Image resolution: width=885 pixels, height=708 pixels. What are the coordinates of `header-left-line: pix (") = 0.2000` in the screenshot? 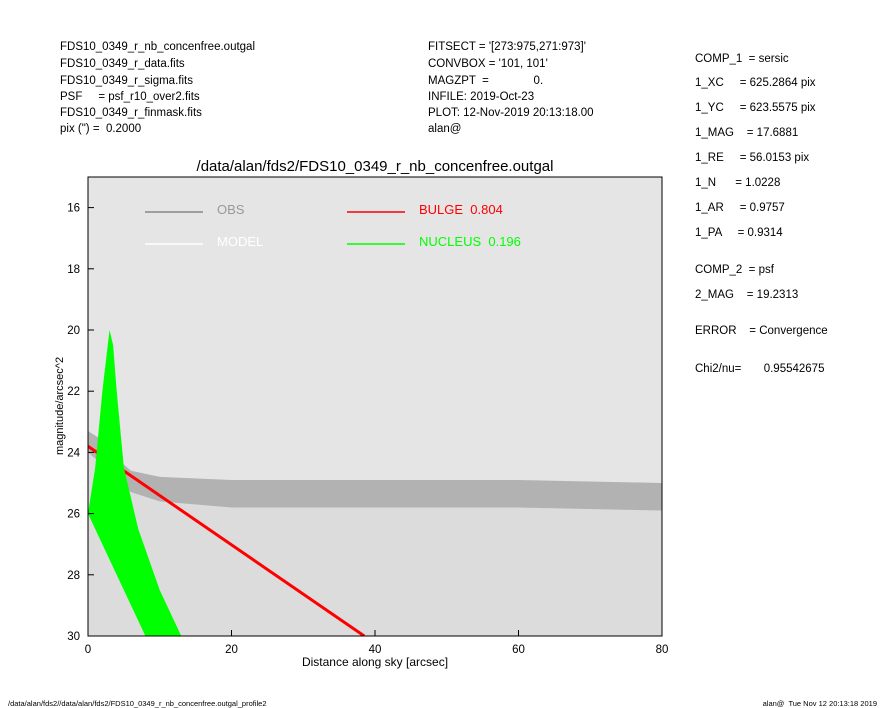 It's located at (100, 129).